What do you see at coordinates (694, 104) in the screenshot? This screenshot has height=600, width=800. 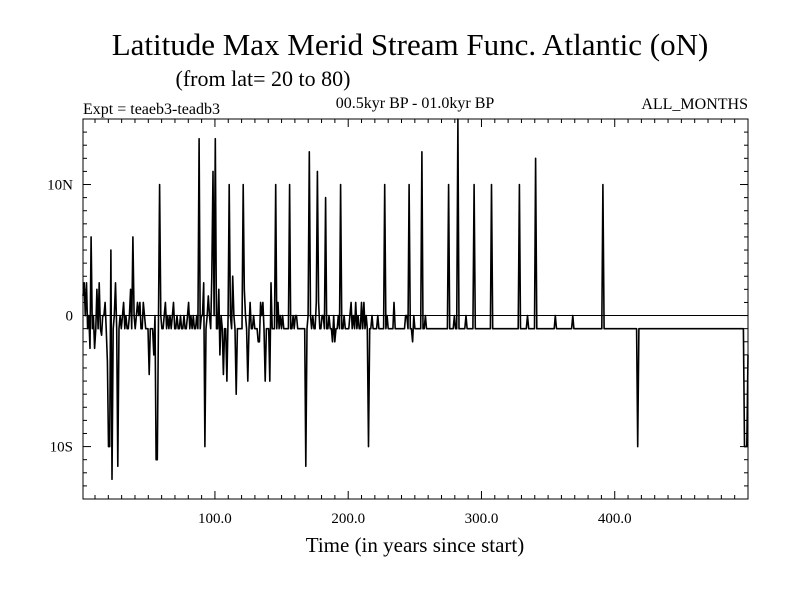 I see `months-label: ALL_MONTHS` at bounding box center [694, 104].